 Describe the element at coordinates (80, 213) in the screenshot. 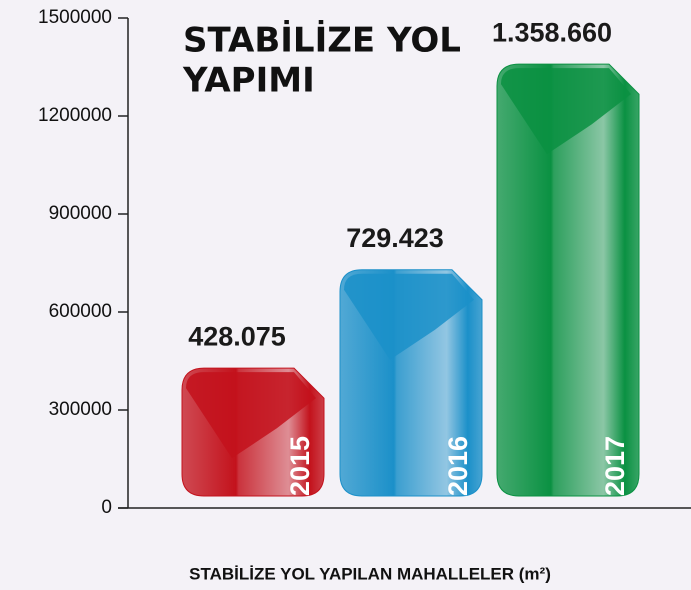

I see `y-tick-label: 900000` at that location.